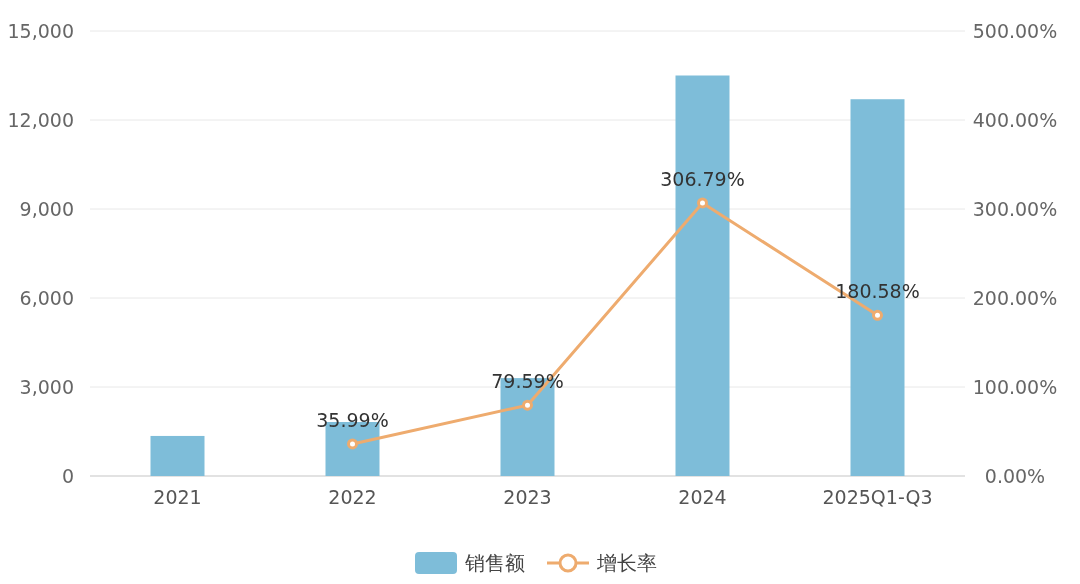 This screenshot has height=584, width=1080. What do you see at coordinates (877, 497) in the screenshot?
I see `x-tick-label: 2025Q1-Q3` at bounding box center [877, 497].